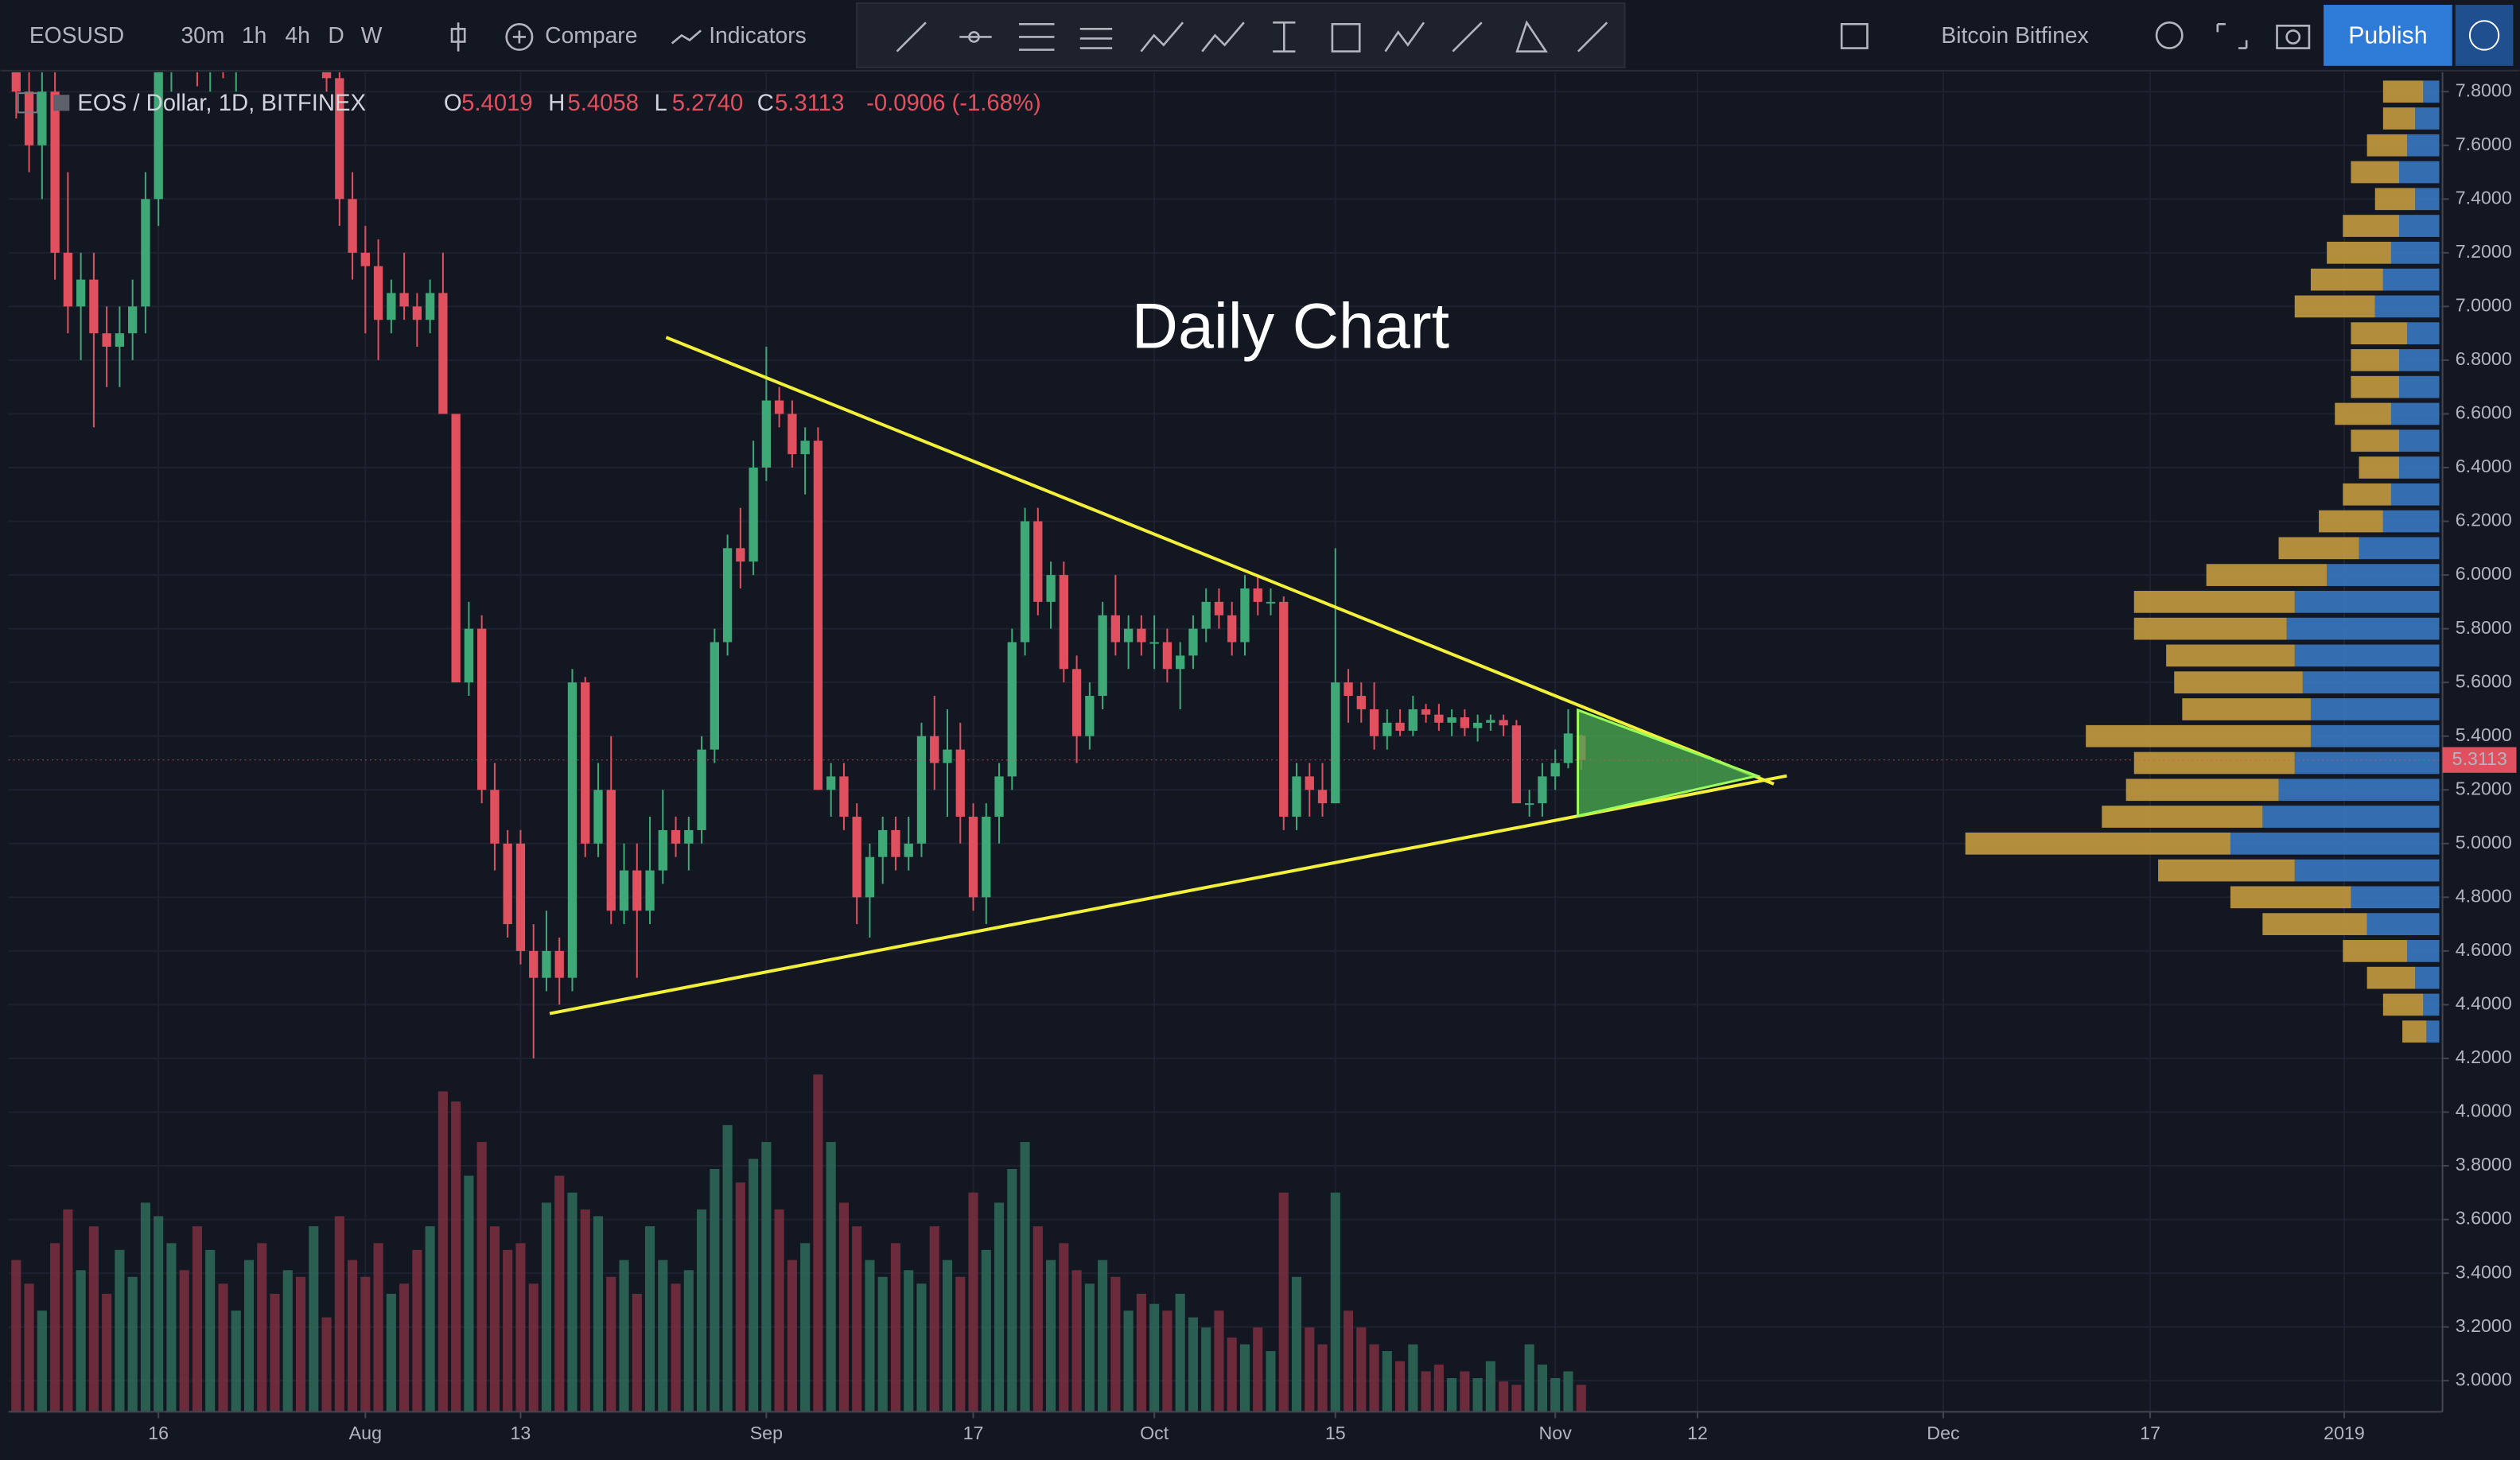  Describe the element at coordinates (2484, 466) in the screenshot. I see `y-tick-label: 6.4000` at that location.